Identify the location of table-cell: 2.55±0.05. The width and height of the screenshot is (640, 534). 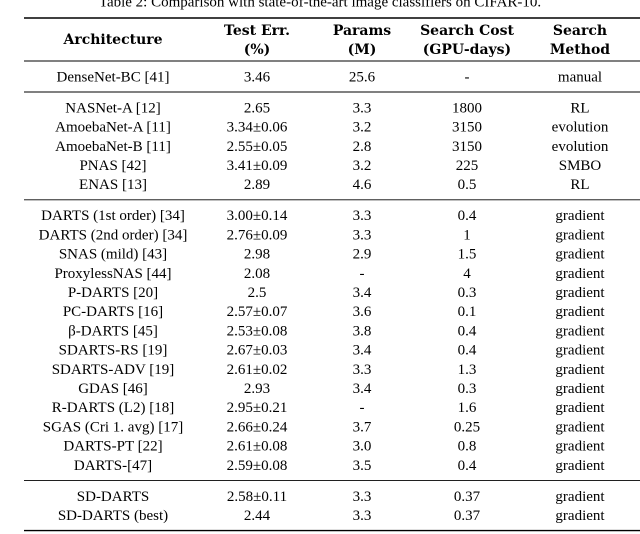
(257, 147).